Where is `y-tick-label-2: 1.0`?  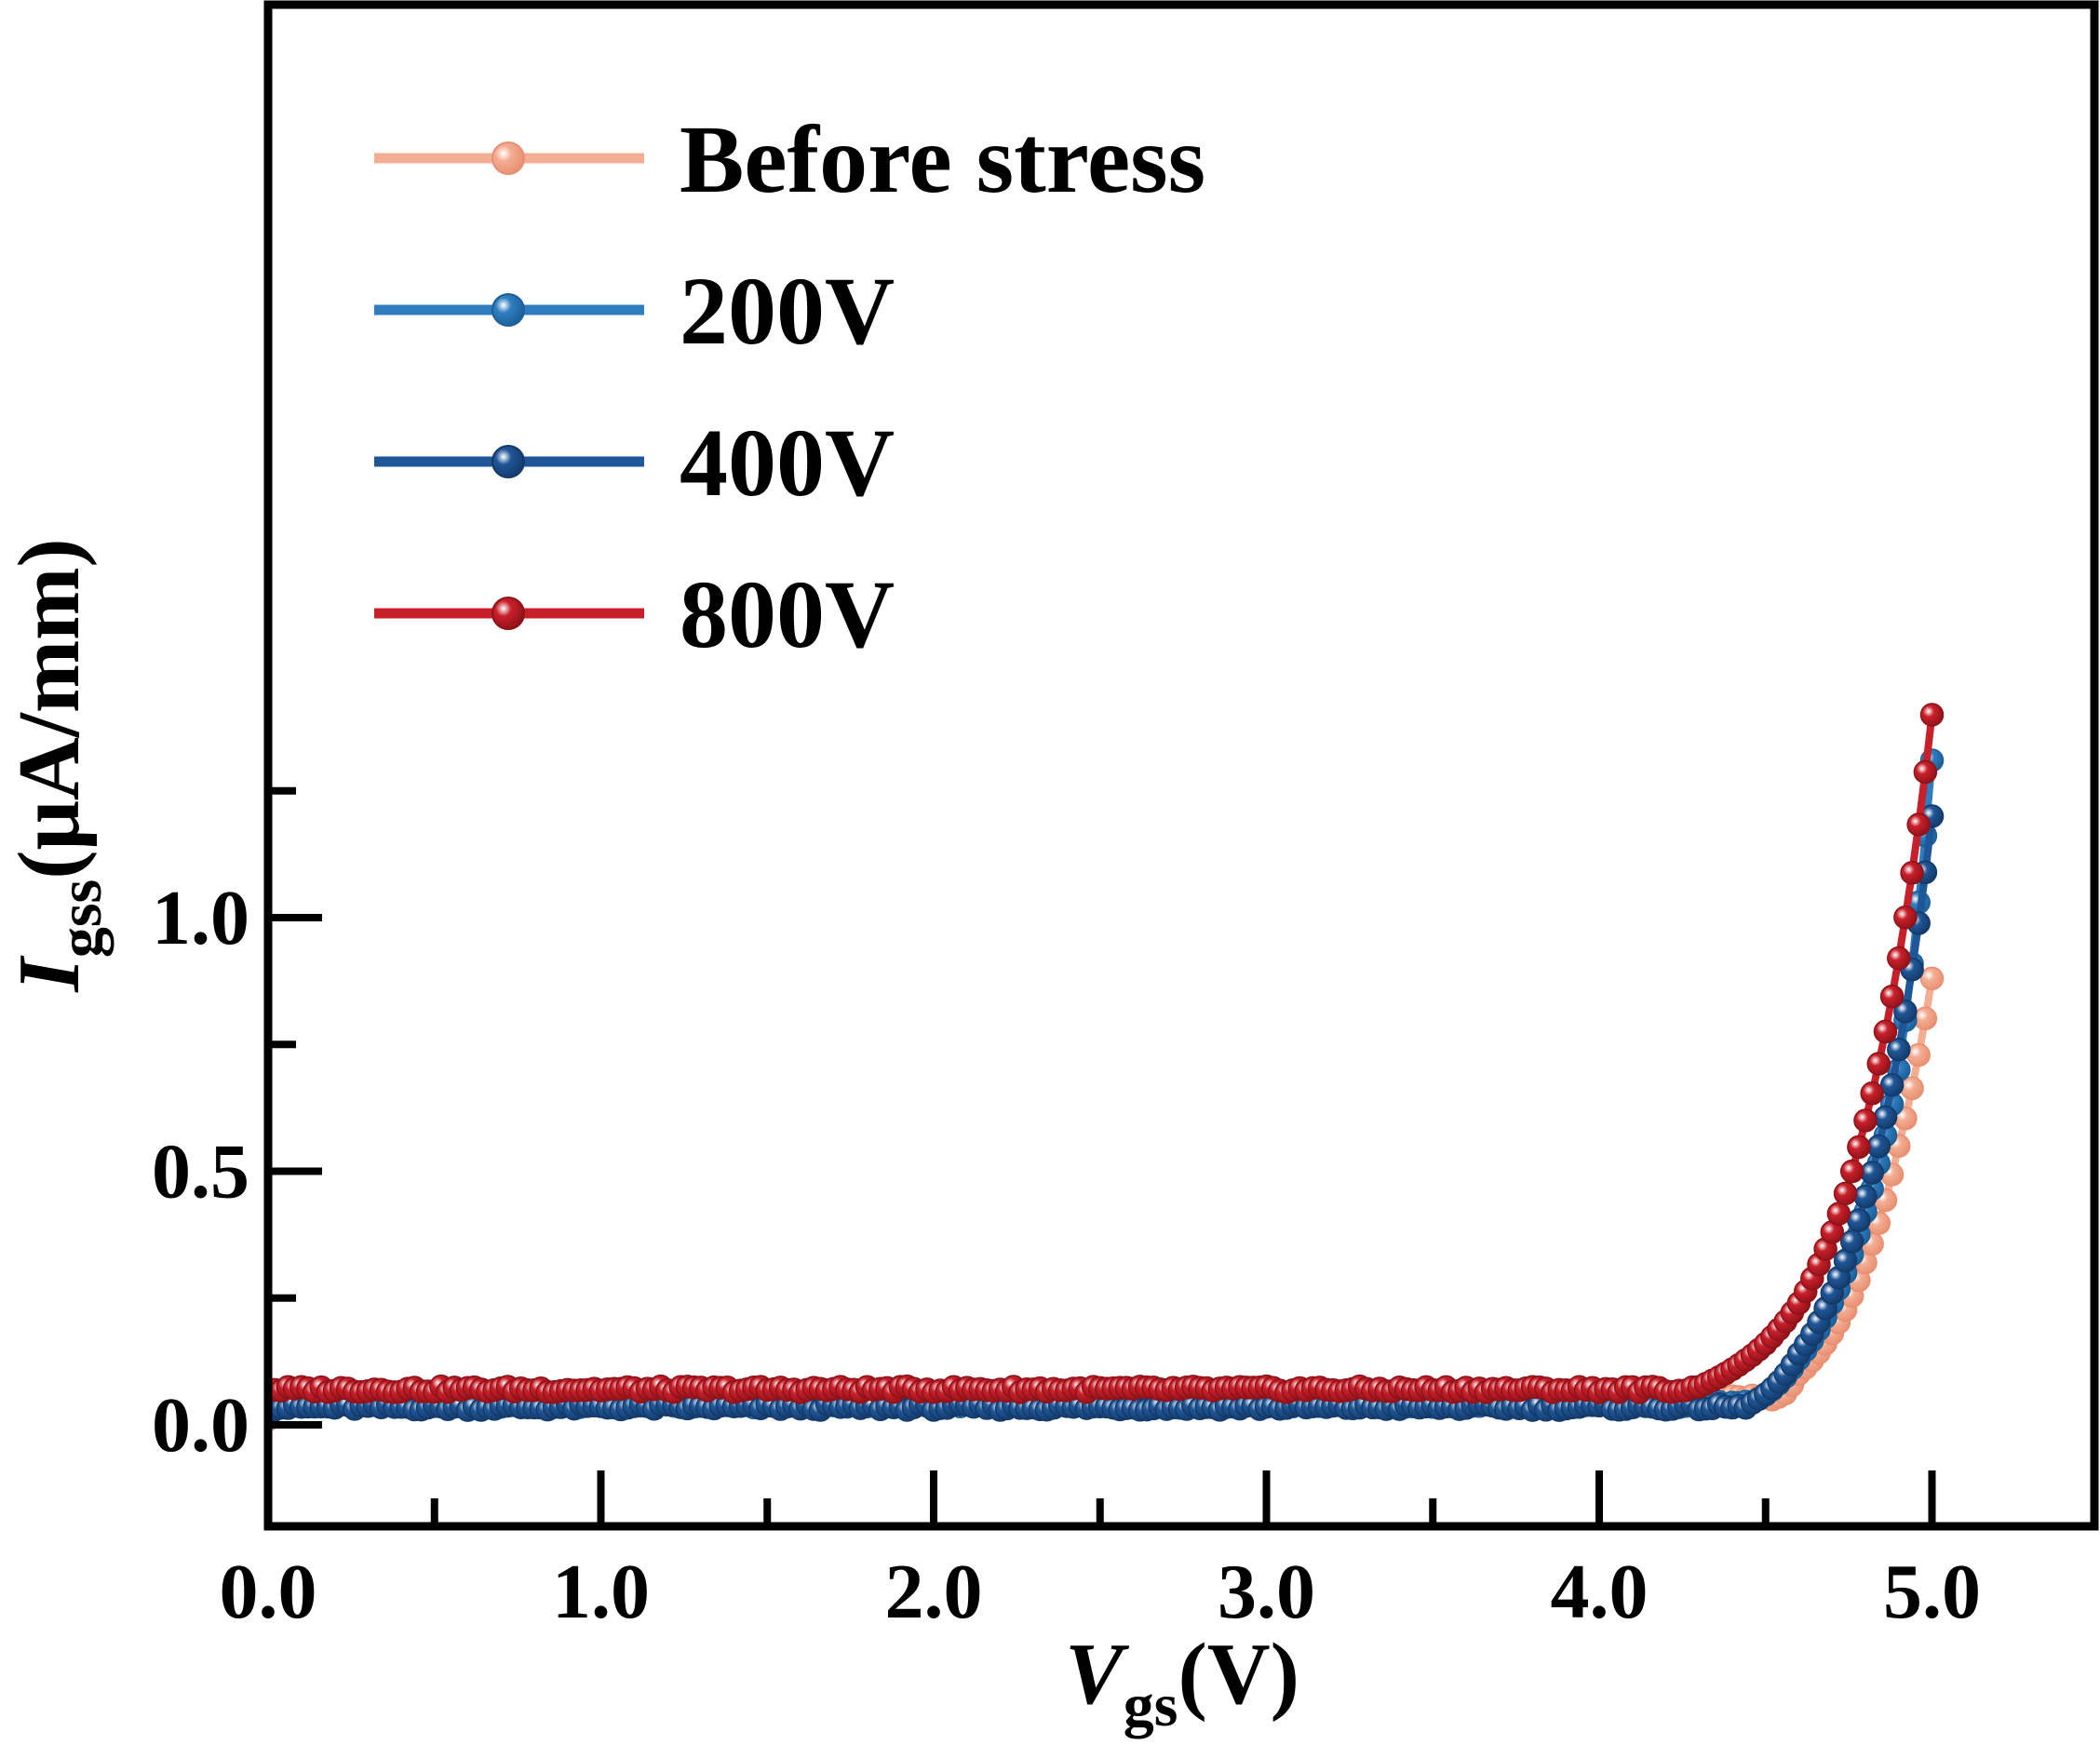
y-tick-label-2: 1.0 is located at coordinates (200, 918).